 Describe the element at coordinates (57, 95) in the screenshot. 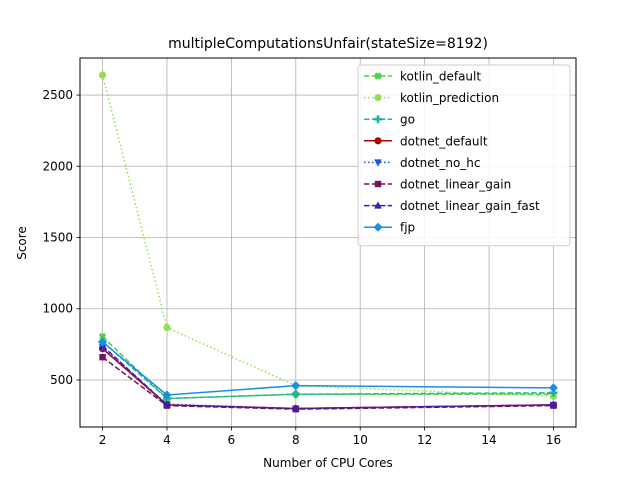

I see `y-tick-label: 2500` at that location.